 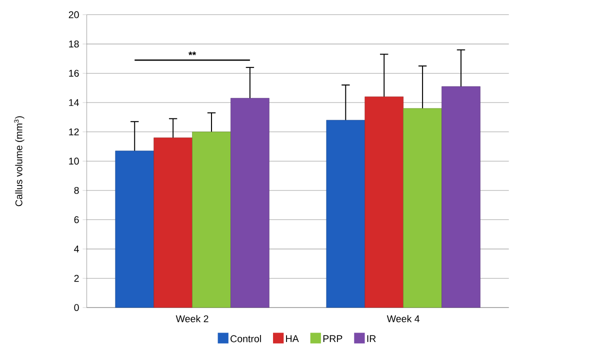 What do you see at coordinates (73, 14) in the screenshot?
I see `y-tick-label: 20` at bounding box center [73, 14].